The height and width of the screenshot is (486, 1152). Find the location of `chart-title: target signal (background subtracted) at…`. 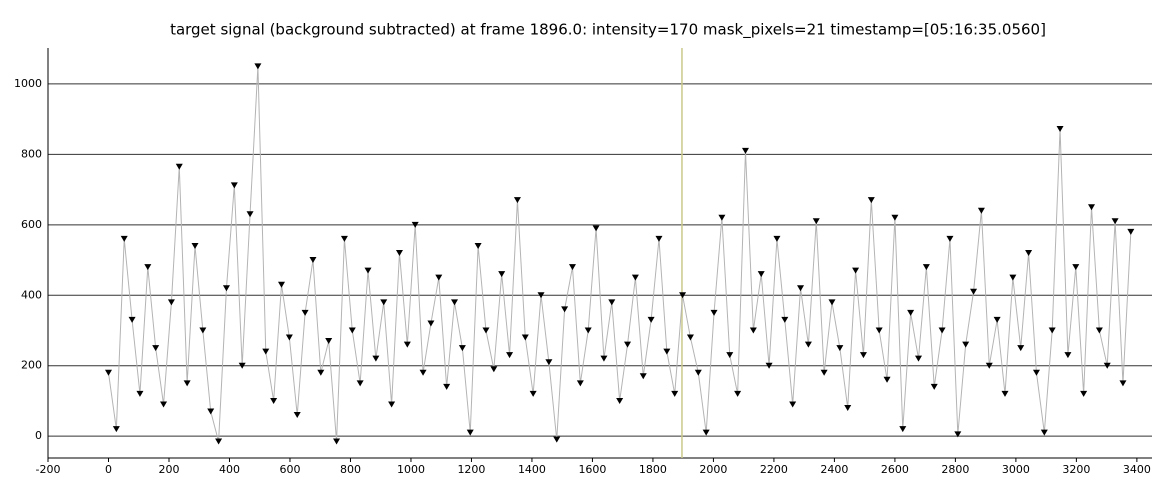

chart-title: target signal (background subtracted) at… is located at coordinates (608, 30).